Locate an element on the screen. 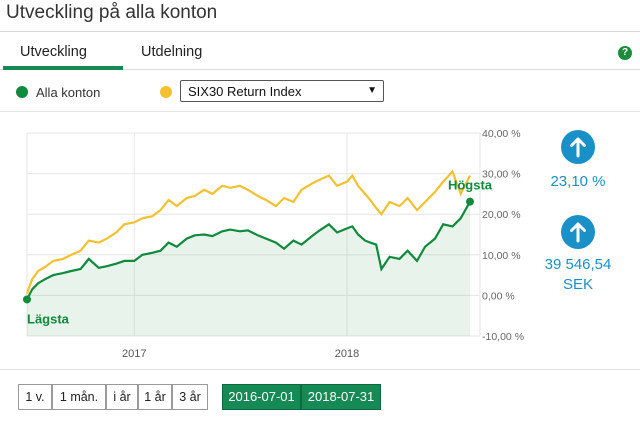 This screenshot has width=640, height=431. start-date-button: 2016-07-01 is located at coordinates (261, 397).